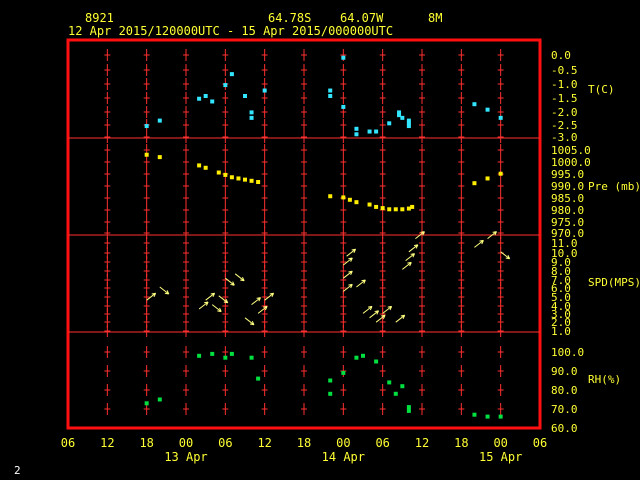 The height and width of the screenshot is (480, 640). Describe the element at coordinates (564, 112) in the screenshot. I see `y-tick-label: -2.0` at that location.